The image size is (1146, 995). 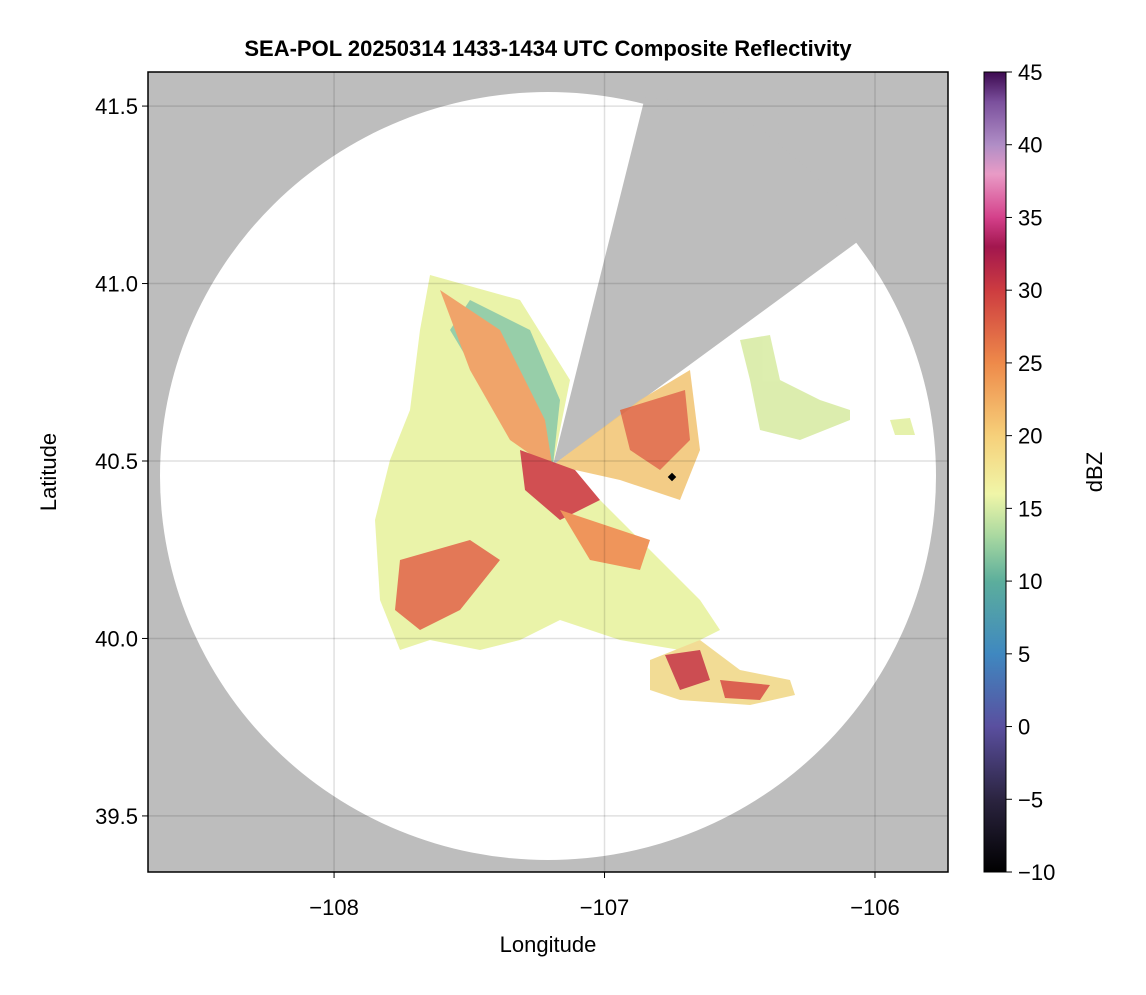 I want to click on radar-site, so click(x=672, y=477).